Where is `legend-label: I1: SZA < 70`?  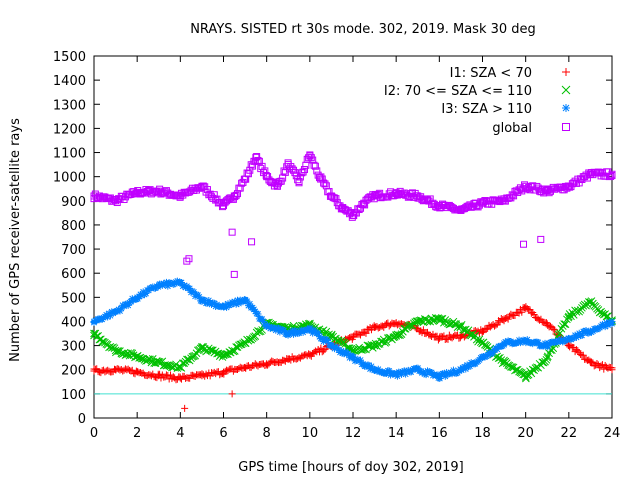 legend-label: I1: SZA < 70 is located at coordinates (491, 73).